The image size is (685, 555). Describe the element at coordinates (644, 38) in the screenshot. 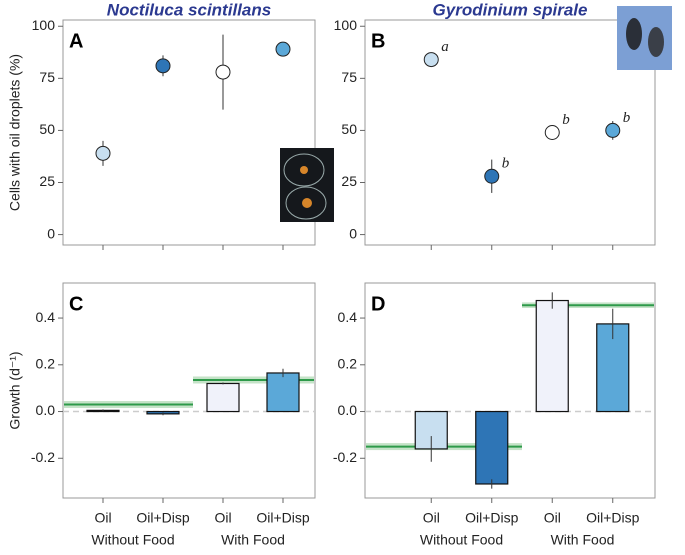

I see `photo-gyrodinium` at that location.